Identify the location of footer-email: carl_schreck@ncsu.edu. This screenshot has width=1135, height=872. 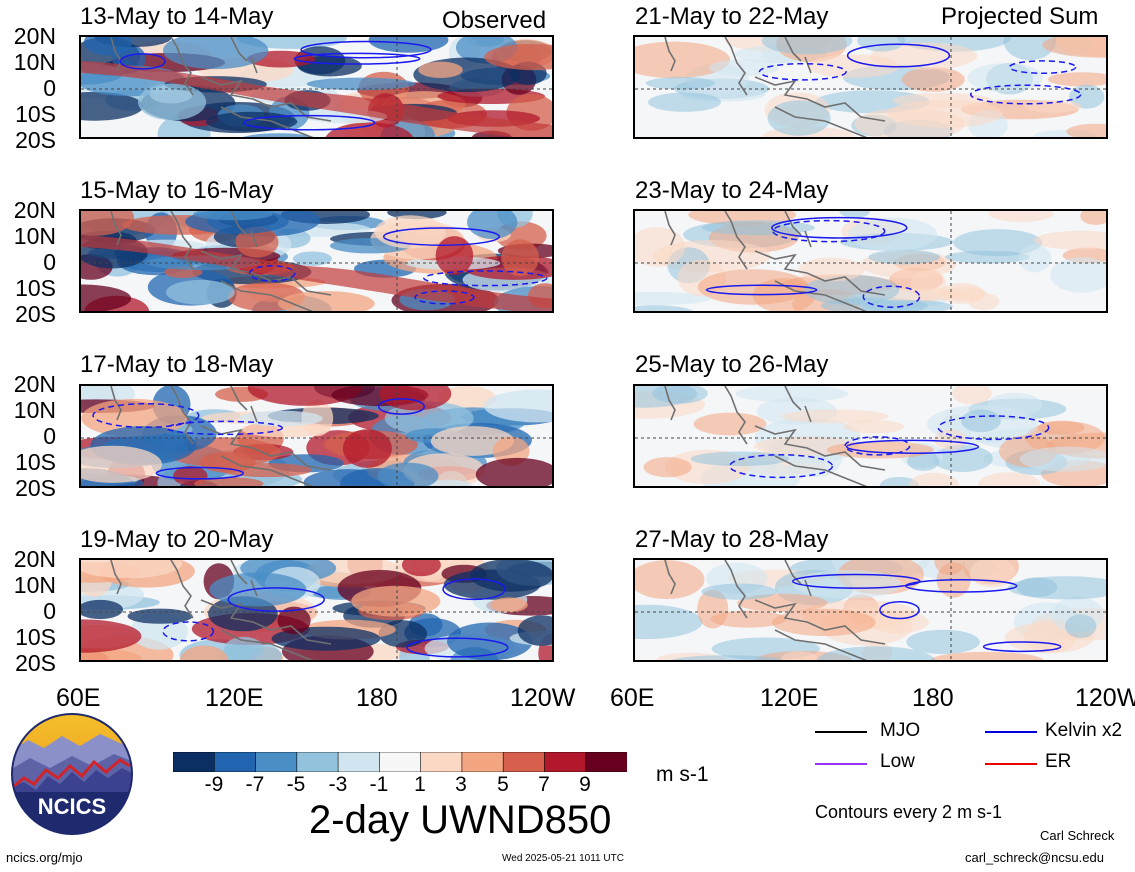
(1034, 857).